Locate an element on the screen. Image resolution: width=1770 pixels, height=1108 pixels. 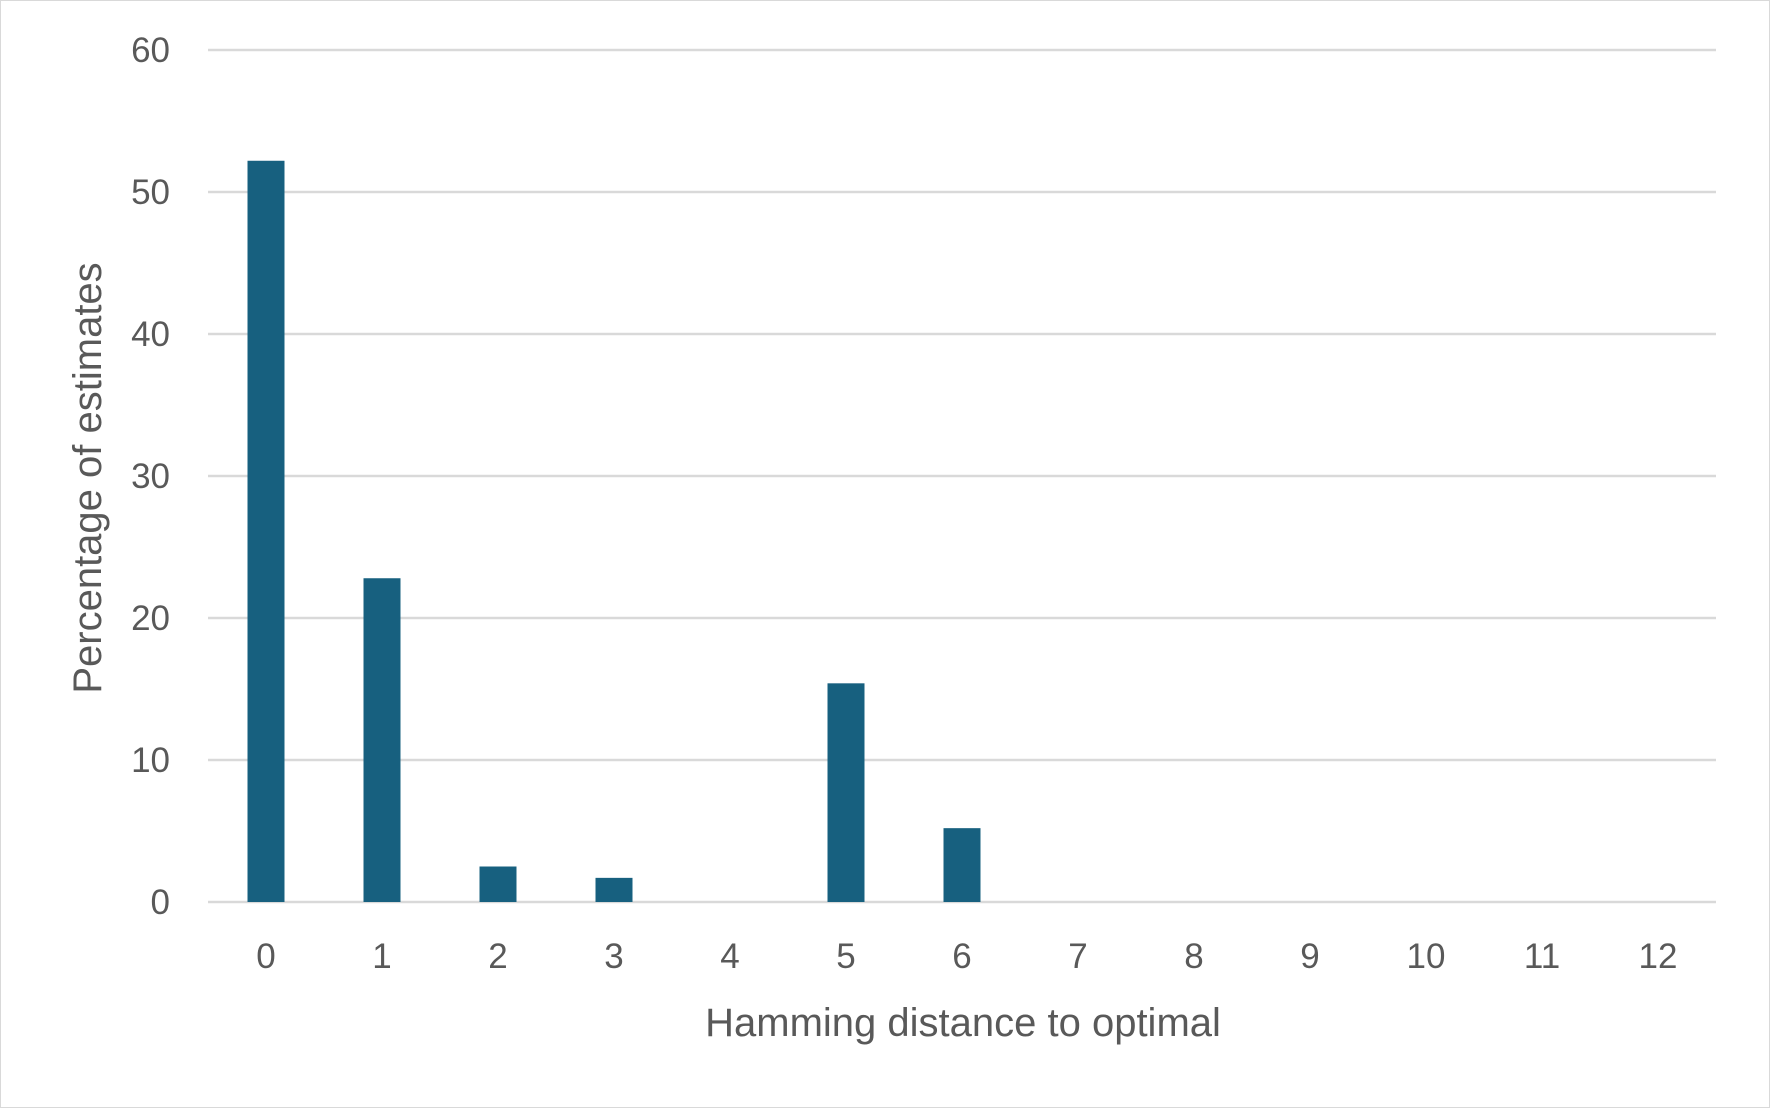
x-tick-label: 9 is located at coordinates (1309, 956).